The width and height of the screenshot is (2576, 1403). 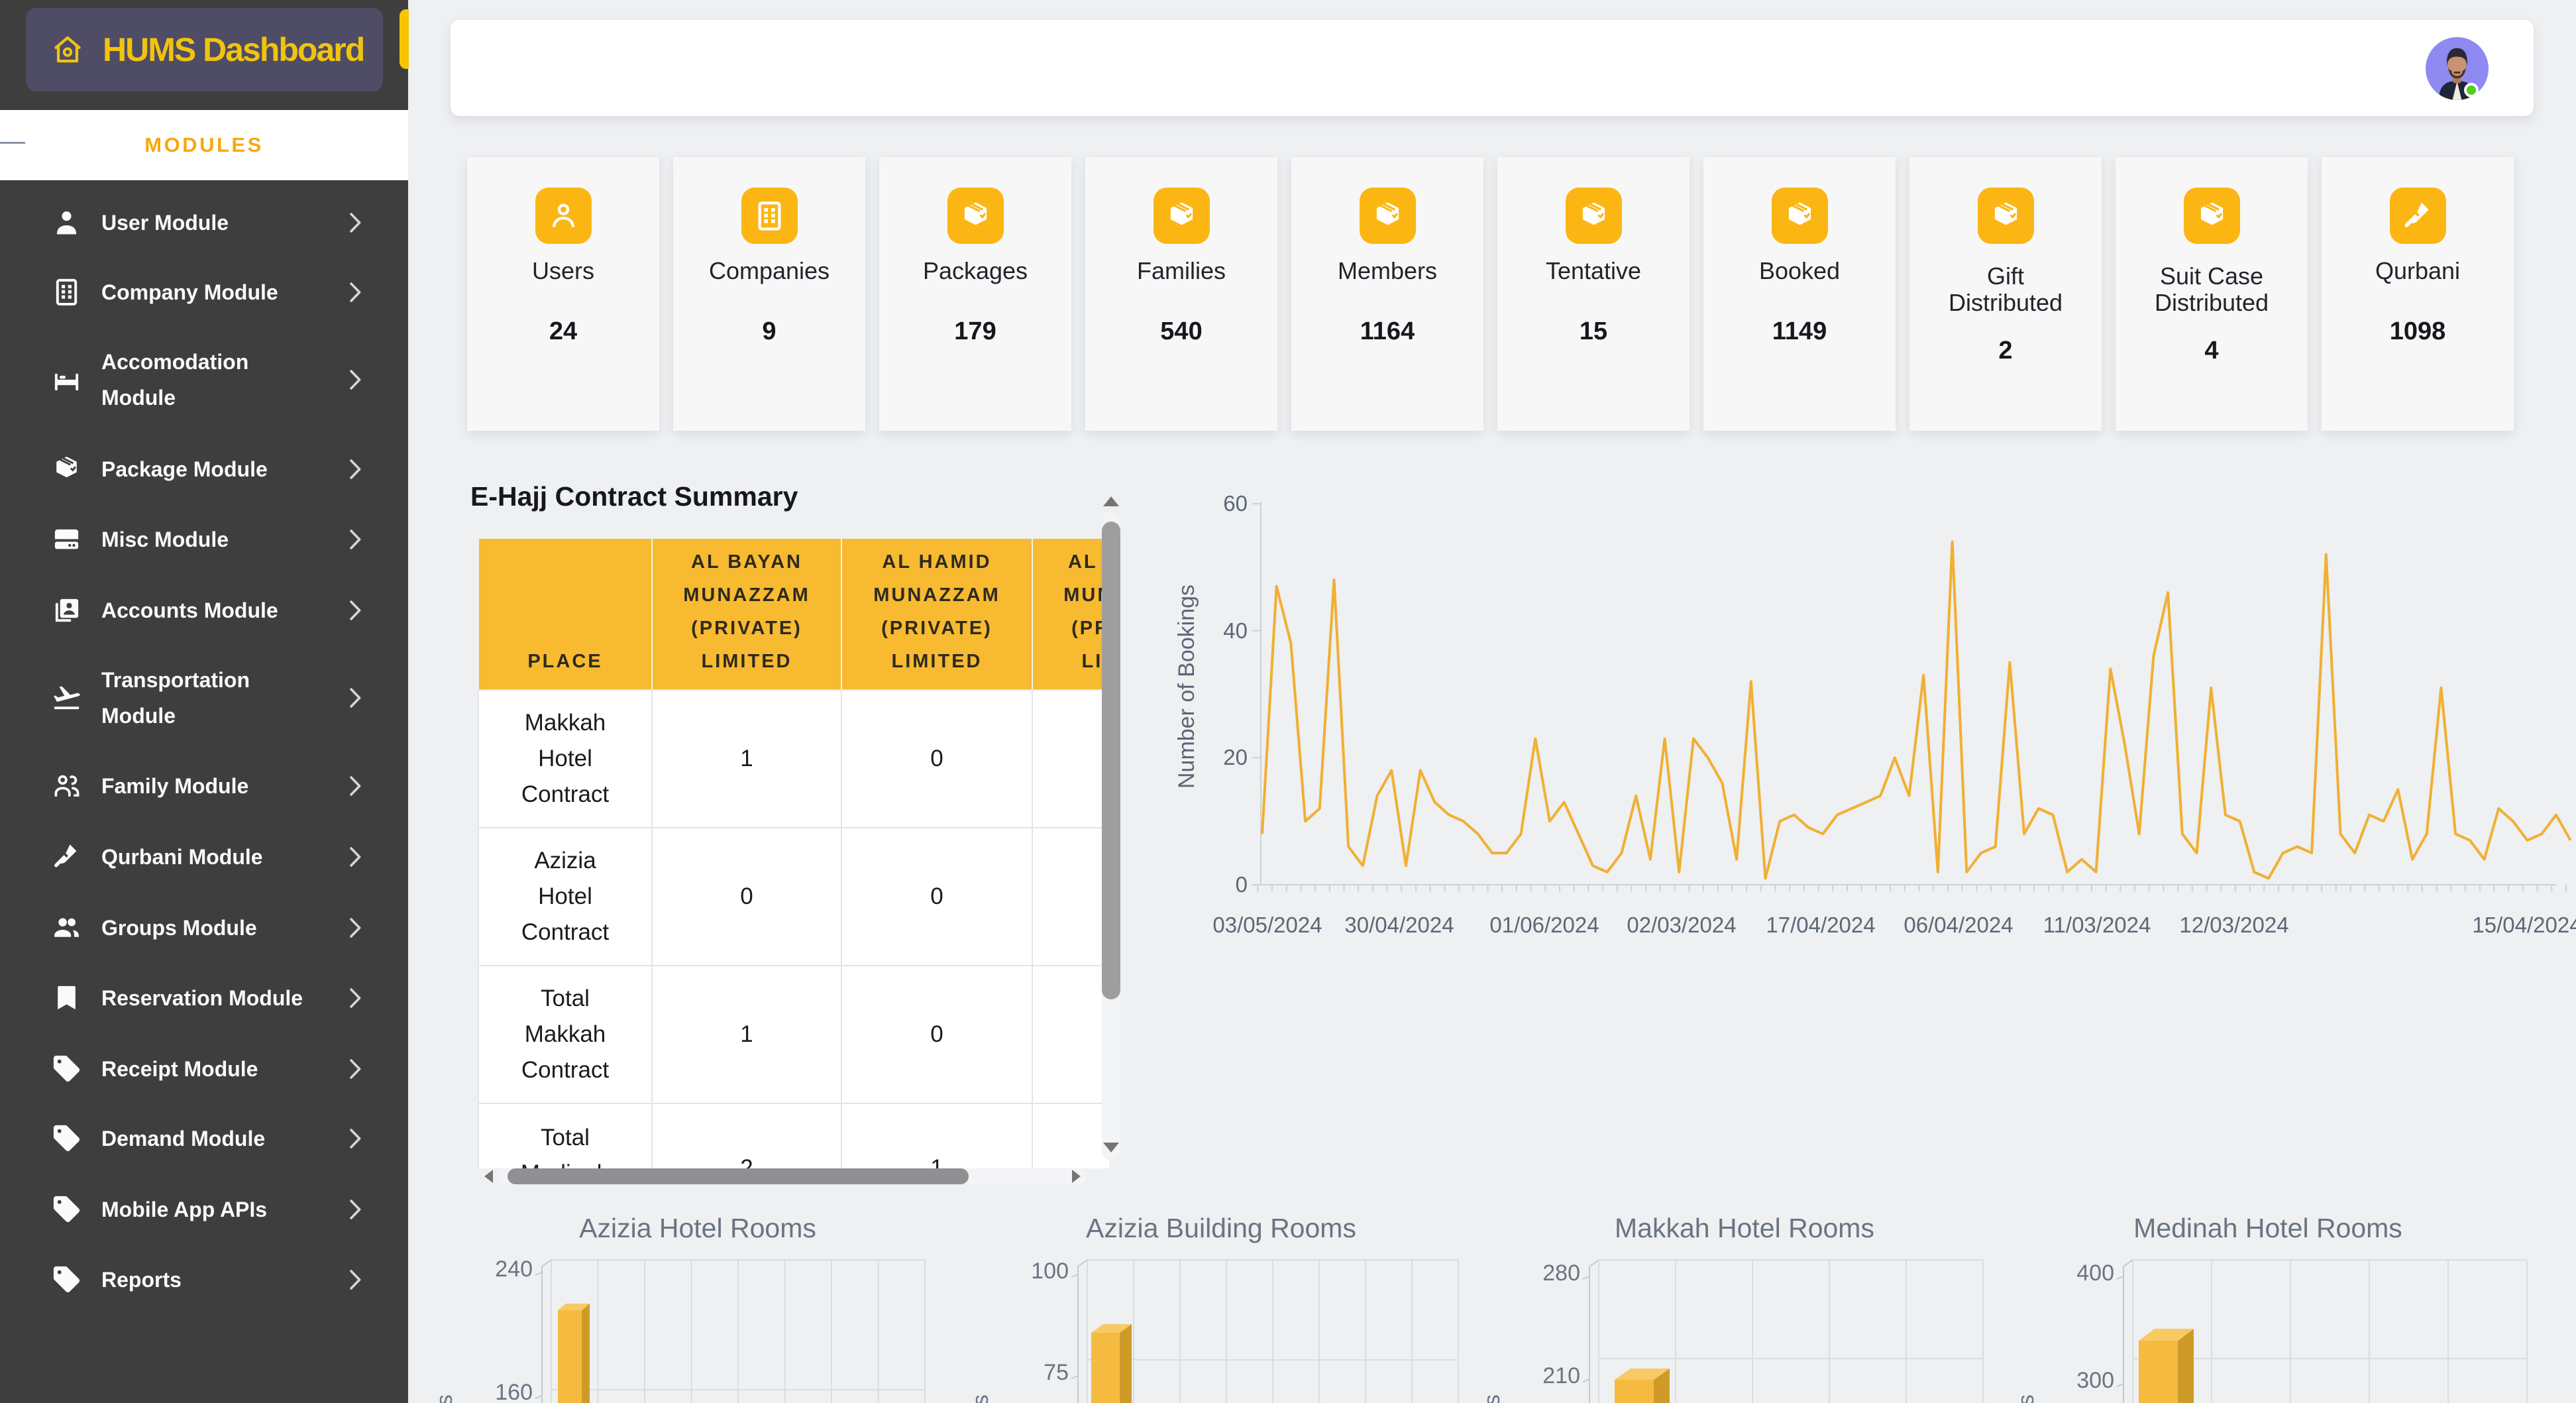 I want to click on svg-text: 60, so click(x=1235, y=503).